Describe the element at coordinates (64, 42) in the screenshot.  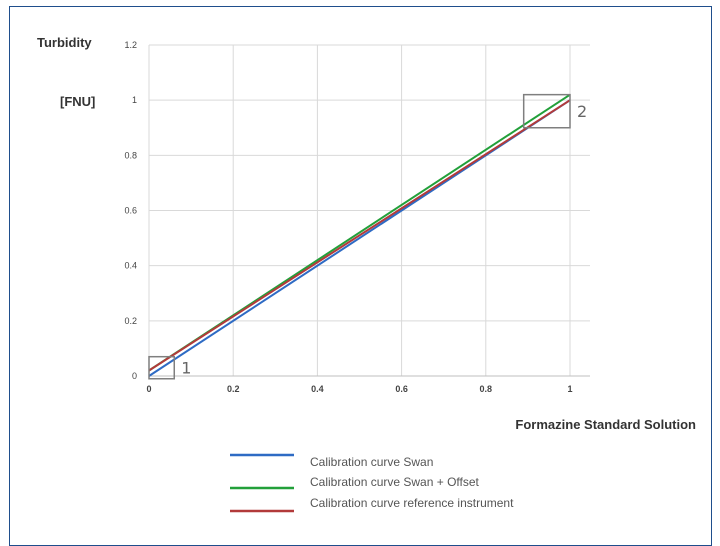
I see `y-axis-label-line1: Turbidity` at that location.